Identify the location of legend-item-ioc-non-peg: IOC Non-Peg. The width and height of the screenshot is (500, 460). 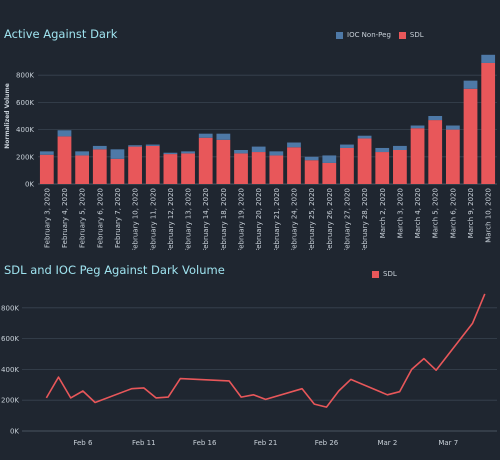
(363, 35).